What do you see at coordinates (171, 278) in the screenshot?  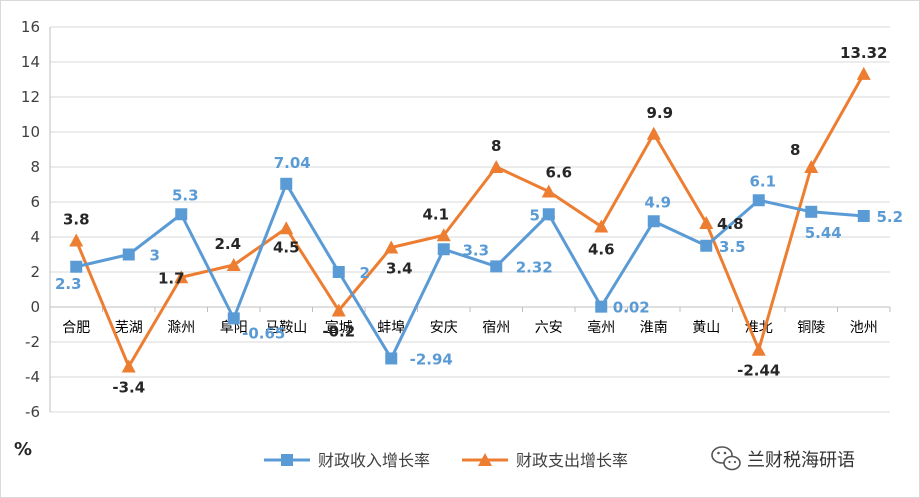 I see `data-label: 1.7` at bounding box center [171, 278].